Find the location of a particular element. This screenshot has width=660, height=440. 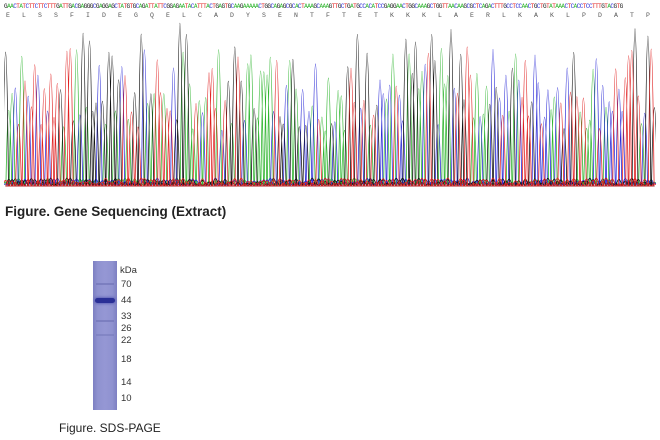

marker-label-14: 14 is located at coordinates (126, 382).